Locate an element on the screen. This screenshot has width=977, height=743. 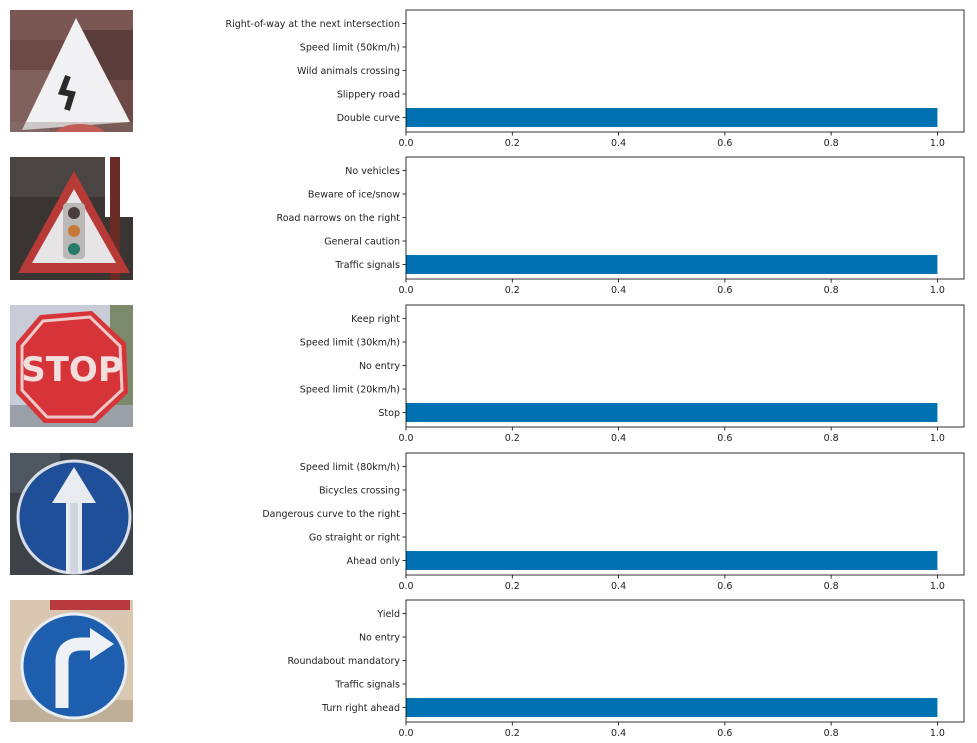
y-category-label: Speed limit (50km/h) is located at coordinates (350, 48).